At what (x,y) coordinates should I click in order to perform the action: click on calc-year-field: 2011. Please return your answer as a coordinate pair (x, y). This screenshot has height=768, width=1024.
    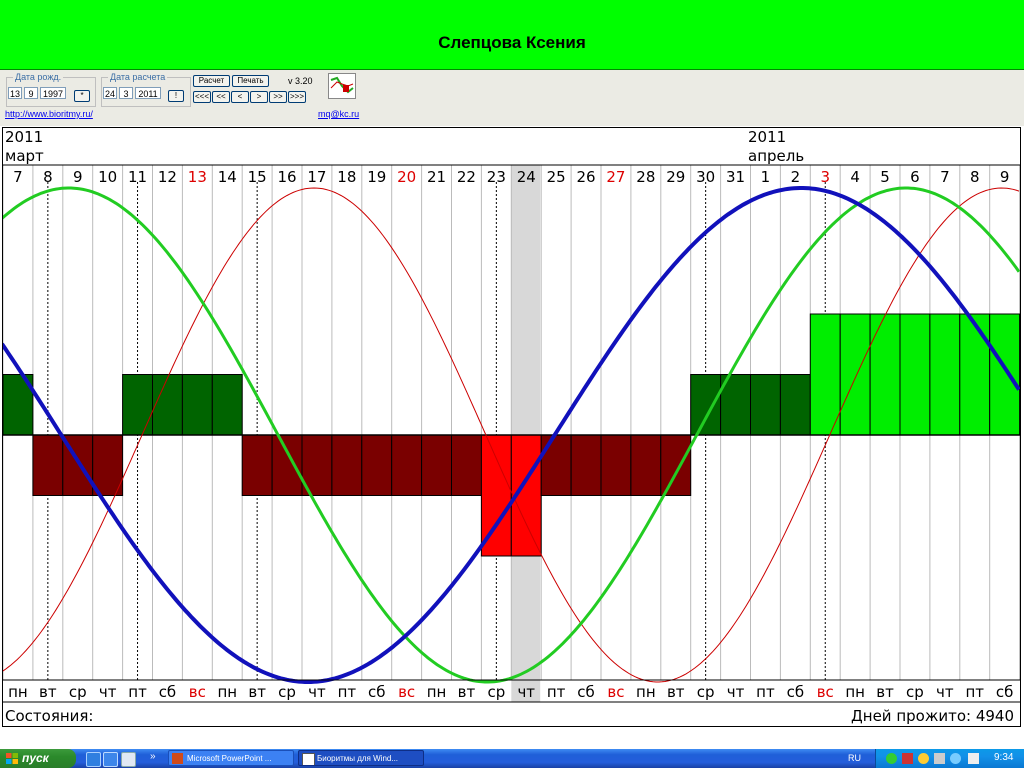
    Looking at the image, I should click on (148, 93).